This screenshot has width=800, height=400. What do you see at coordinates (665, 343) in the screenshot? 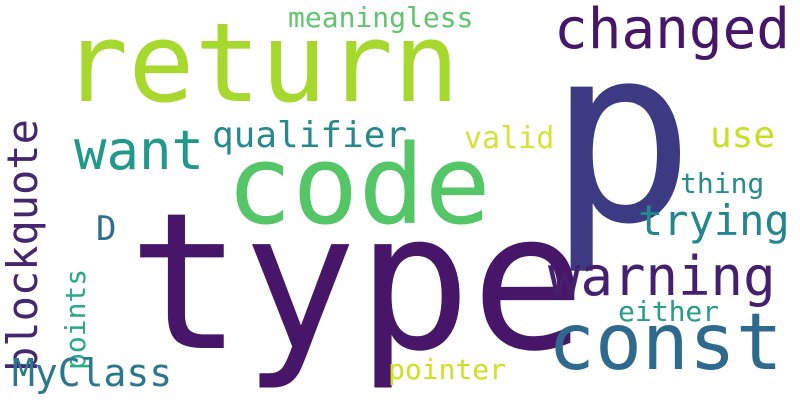
I see `word-const: const` at bounding box center [665, 343].